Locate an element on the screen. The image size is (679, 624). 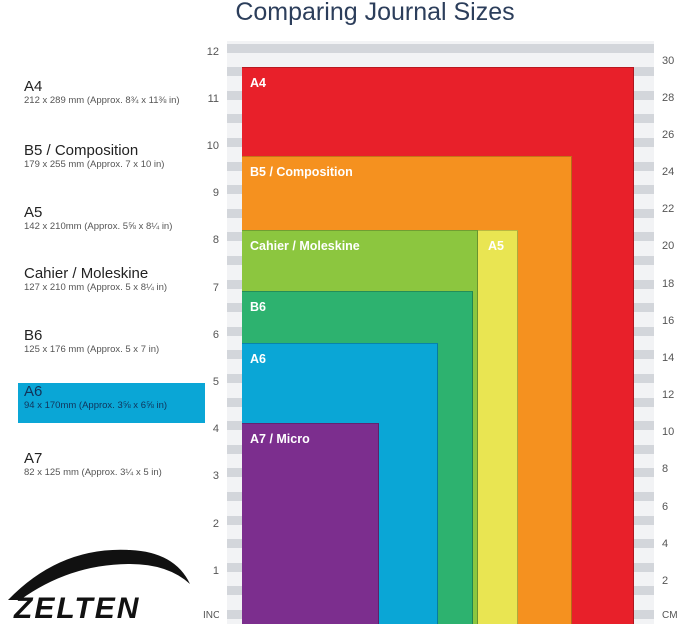
size-rect-label: B6 is located at coordinates (258, 306).